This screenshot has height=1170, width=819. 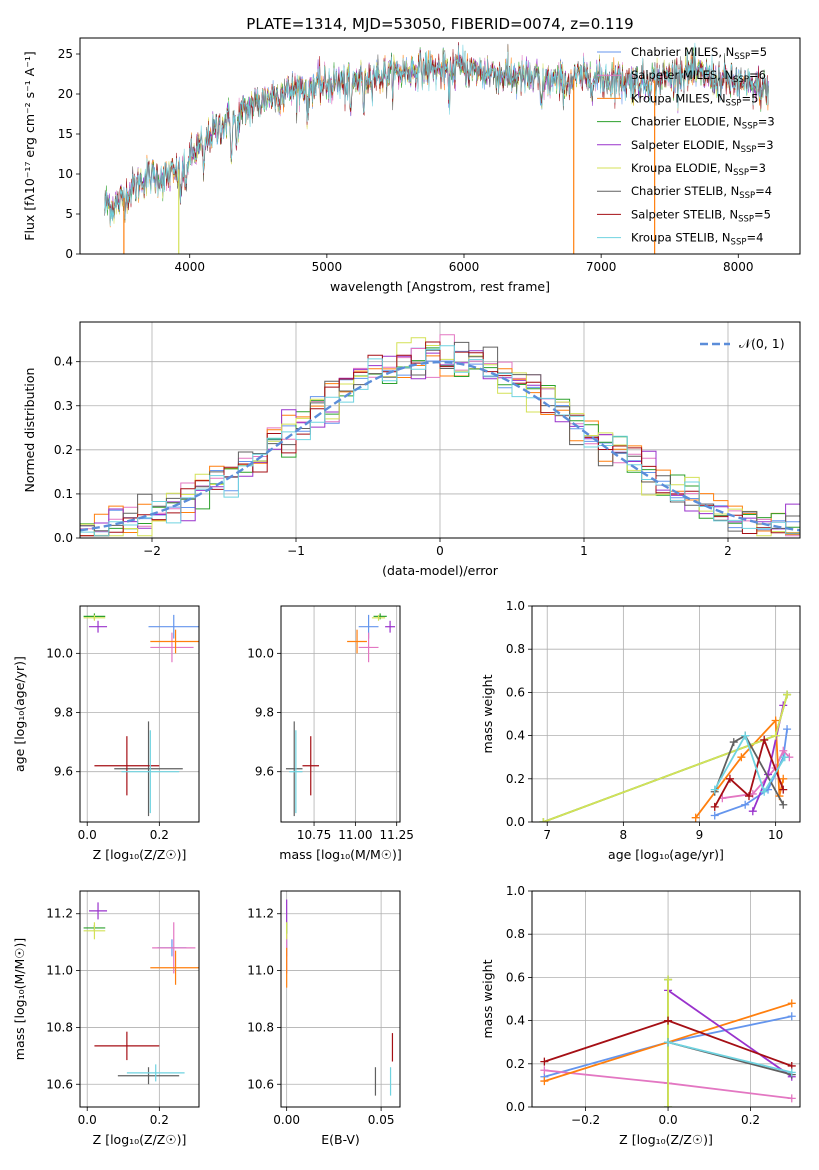 I want to click on legend-label: Kroupa STELIB, NSSP=4, so click(x=697, y=239).